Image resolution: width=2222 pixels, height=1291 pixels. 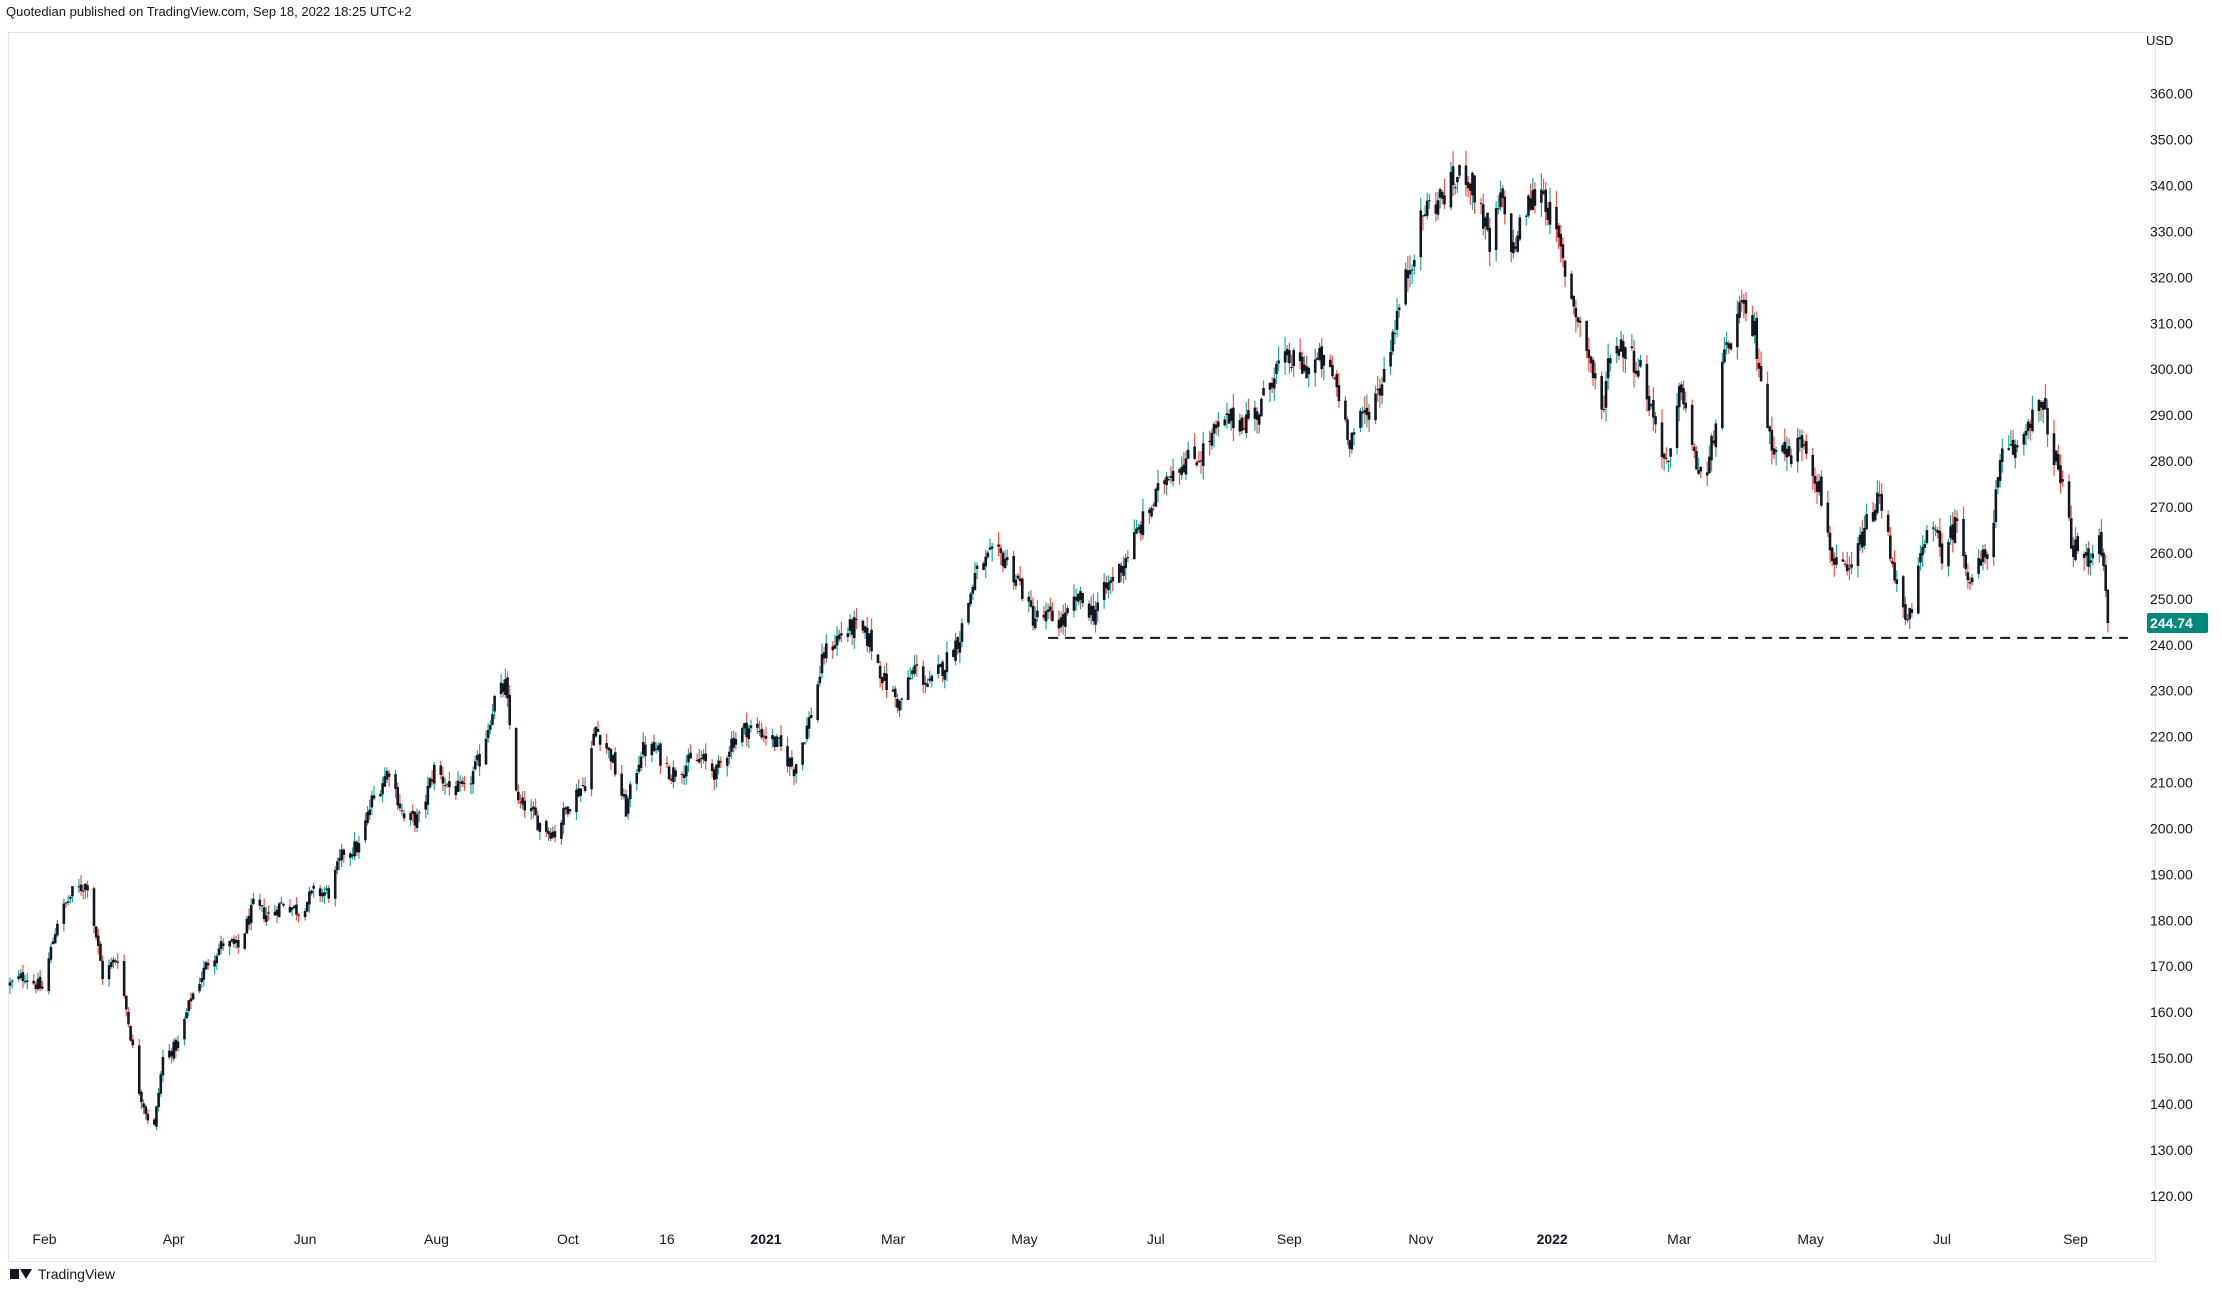 What do you see at coordinates (21, 1274) in the screenshot?
I see `tradingview-logo-icon` at bounding box center [21, 1274].